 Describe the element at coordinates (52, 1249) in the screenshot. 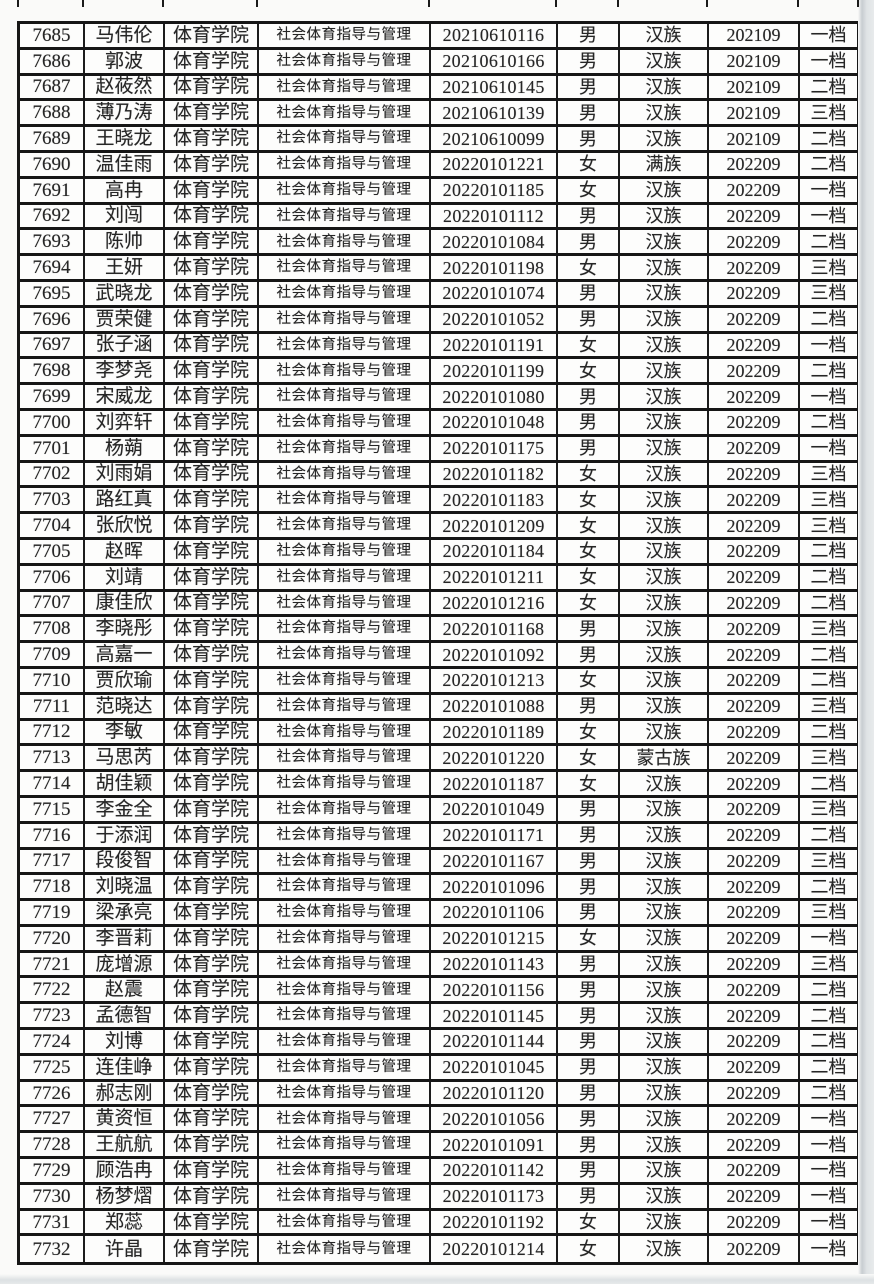

I see `cell-serial: 7732` at that location.